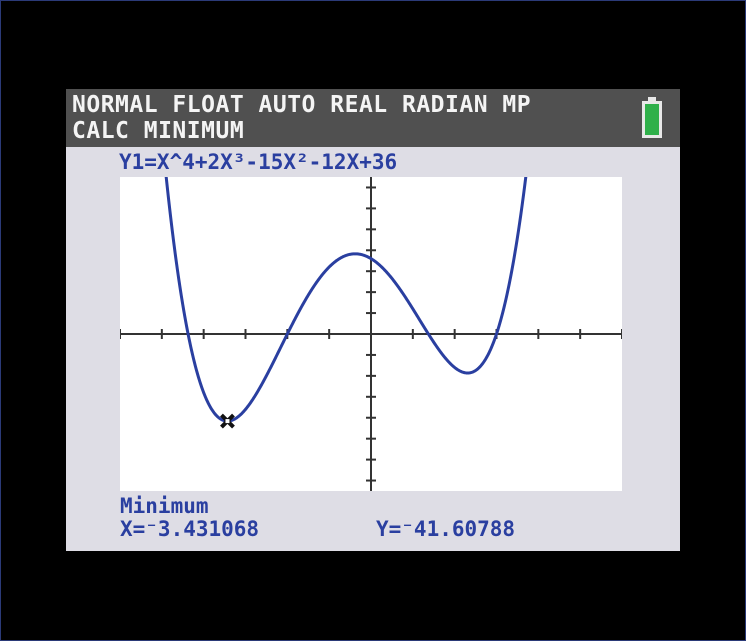 The height and width of the screenshot is (641, 746). I want to click on cursor-center, so click(227, 421).